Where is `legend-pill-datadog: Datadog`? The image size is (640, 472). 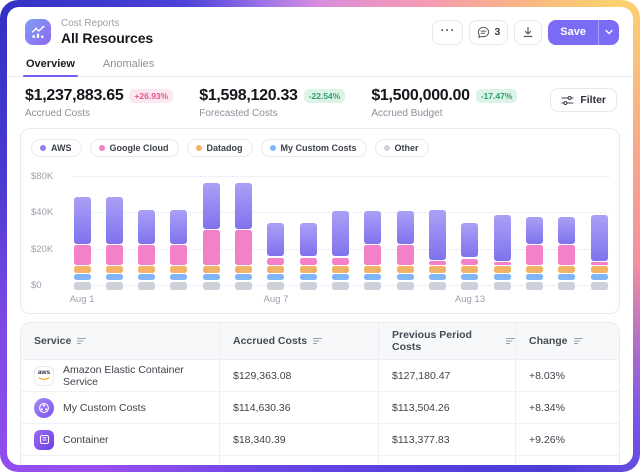
legend-pill-datadog: Datadog is located at coordinates (219, 148).